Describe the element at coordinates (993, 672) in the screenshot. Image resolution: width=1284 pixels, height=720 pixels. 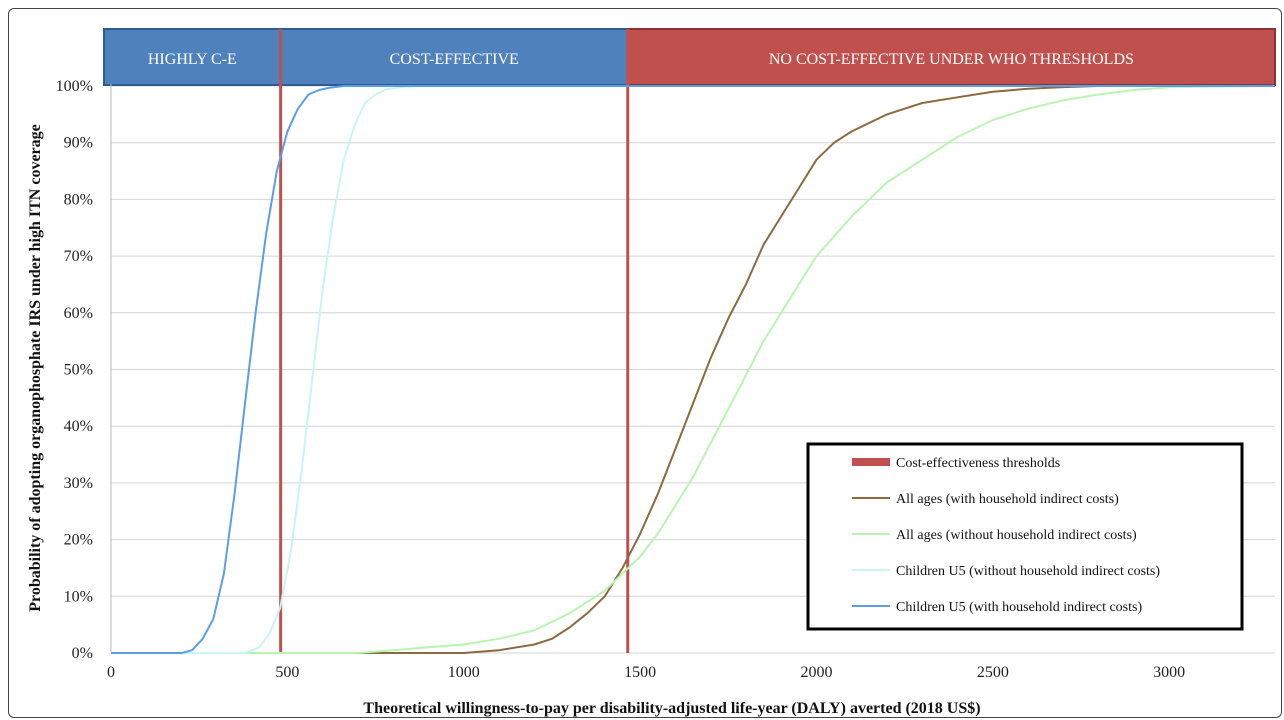
I see `x-tick-label-2500: 2500` at that location.